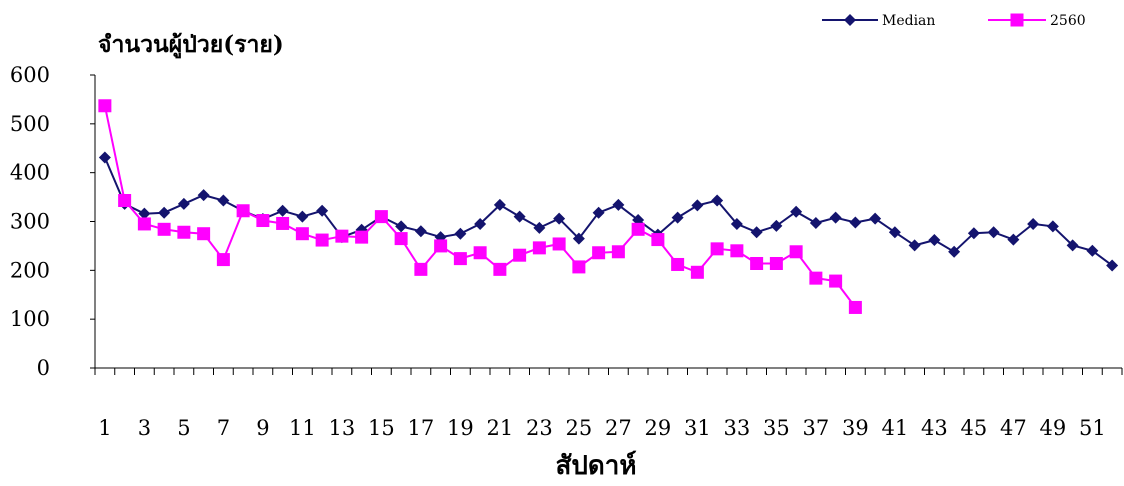 Image resolution: width=1124 pixels, height=486 pixels. What do you see at coordinates (737, 428) in the screenshot?
I see `x-tick-label: 33` at bounding box center [737, 428].